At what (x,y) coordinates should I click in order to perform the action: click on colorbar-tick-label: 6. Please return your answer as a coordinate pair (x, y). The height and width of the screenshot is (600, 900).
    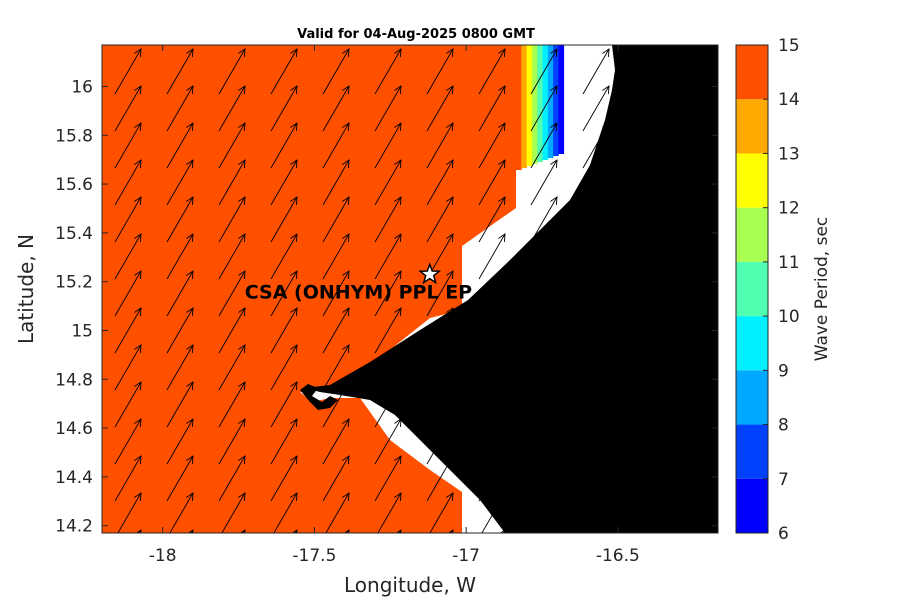
    Looking at the image, I should click on (783, 534).